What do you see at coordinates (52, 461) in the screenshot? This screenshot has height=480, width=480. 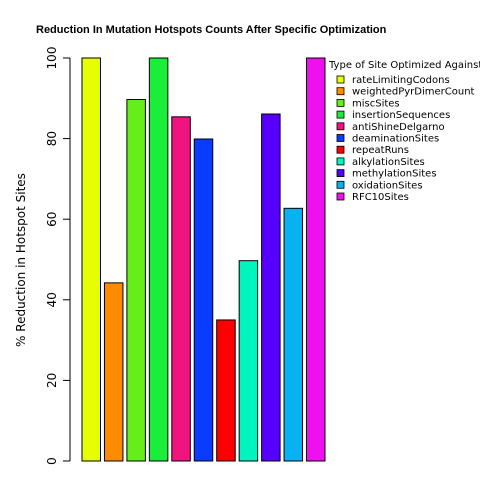 I see `y-tick-label: 0` at bounding box center [52, 461].